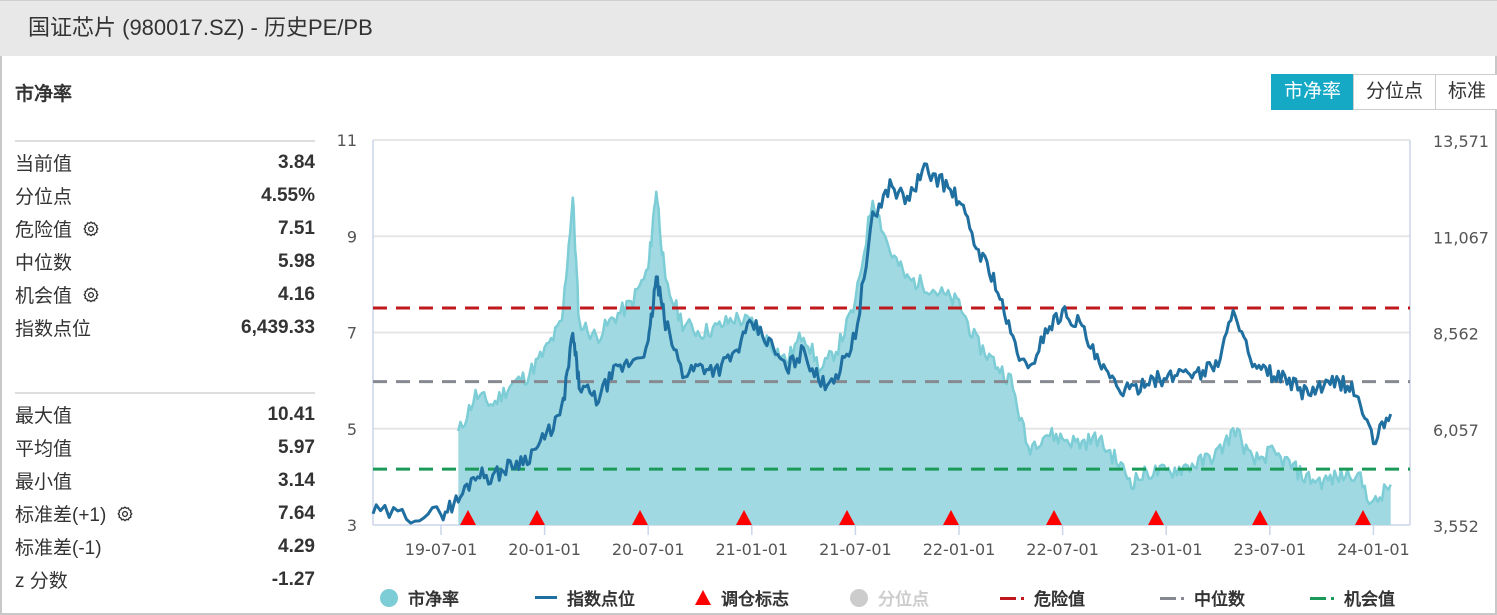 Image resolution: width=1497 pixels, height=615 pixels. I want to click on legend-item: 市净率, so click(419, 597).